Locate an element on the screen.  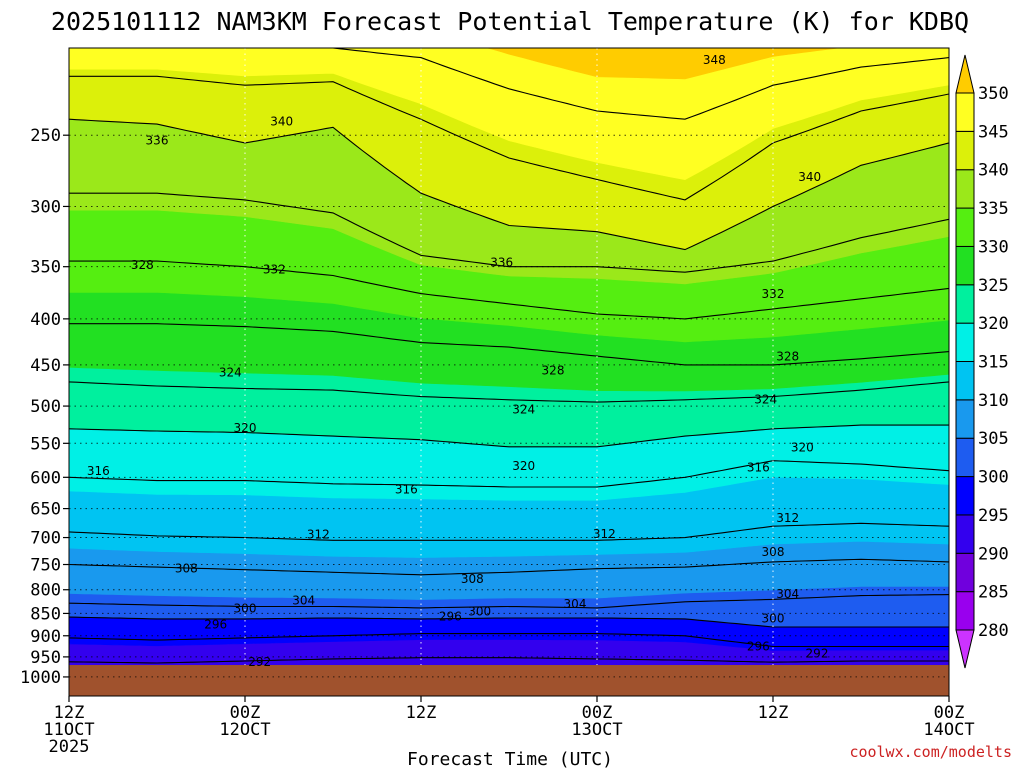
colorbar-label-280: 280 is located at coordinates (993, 631).